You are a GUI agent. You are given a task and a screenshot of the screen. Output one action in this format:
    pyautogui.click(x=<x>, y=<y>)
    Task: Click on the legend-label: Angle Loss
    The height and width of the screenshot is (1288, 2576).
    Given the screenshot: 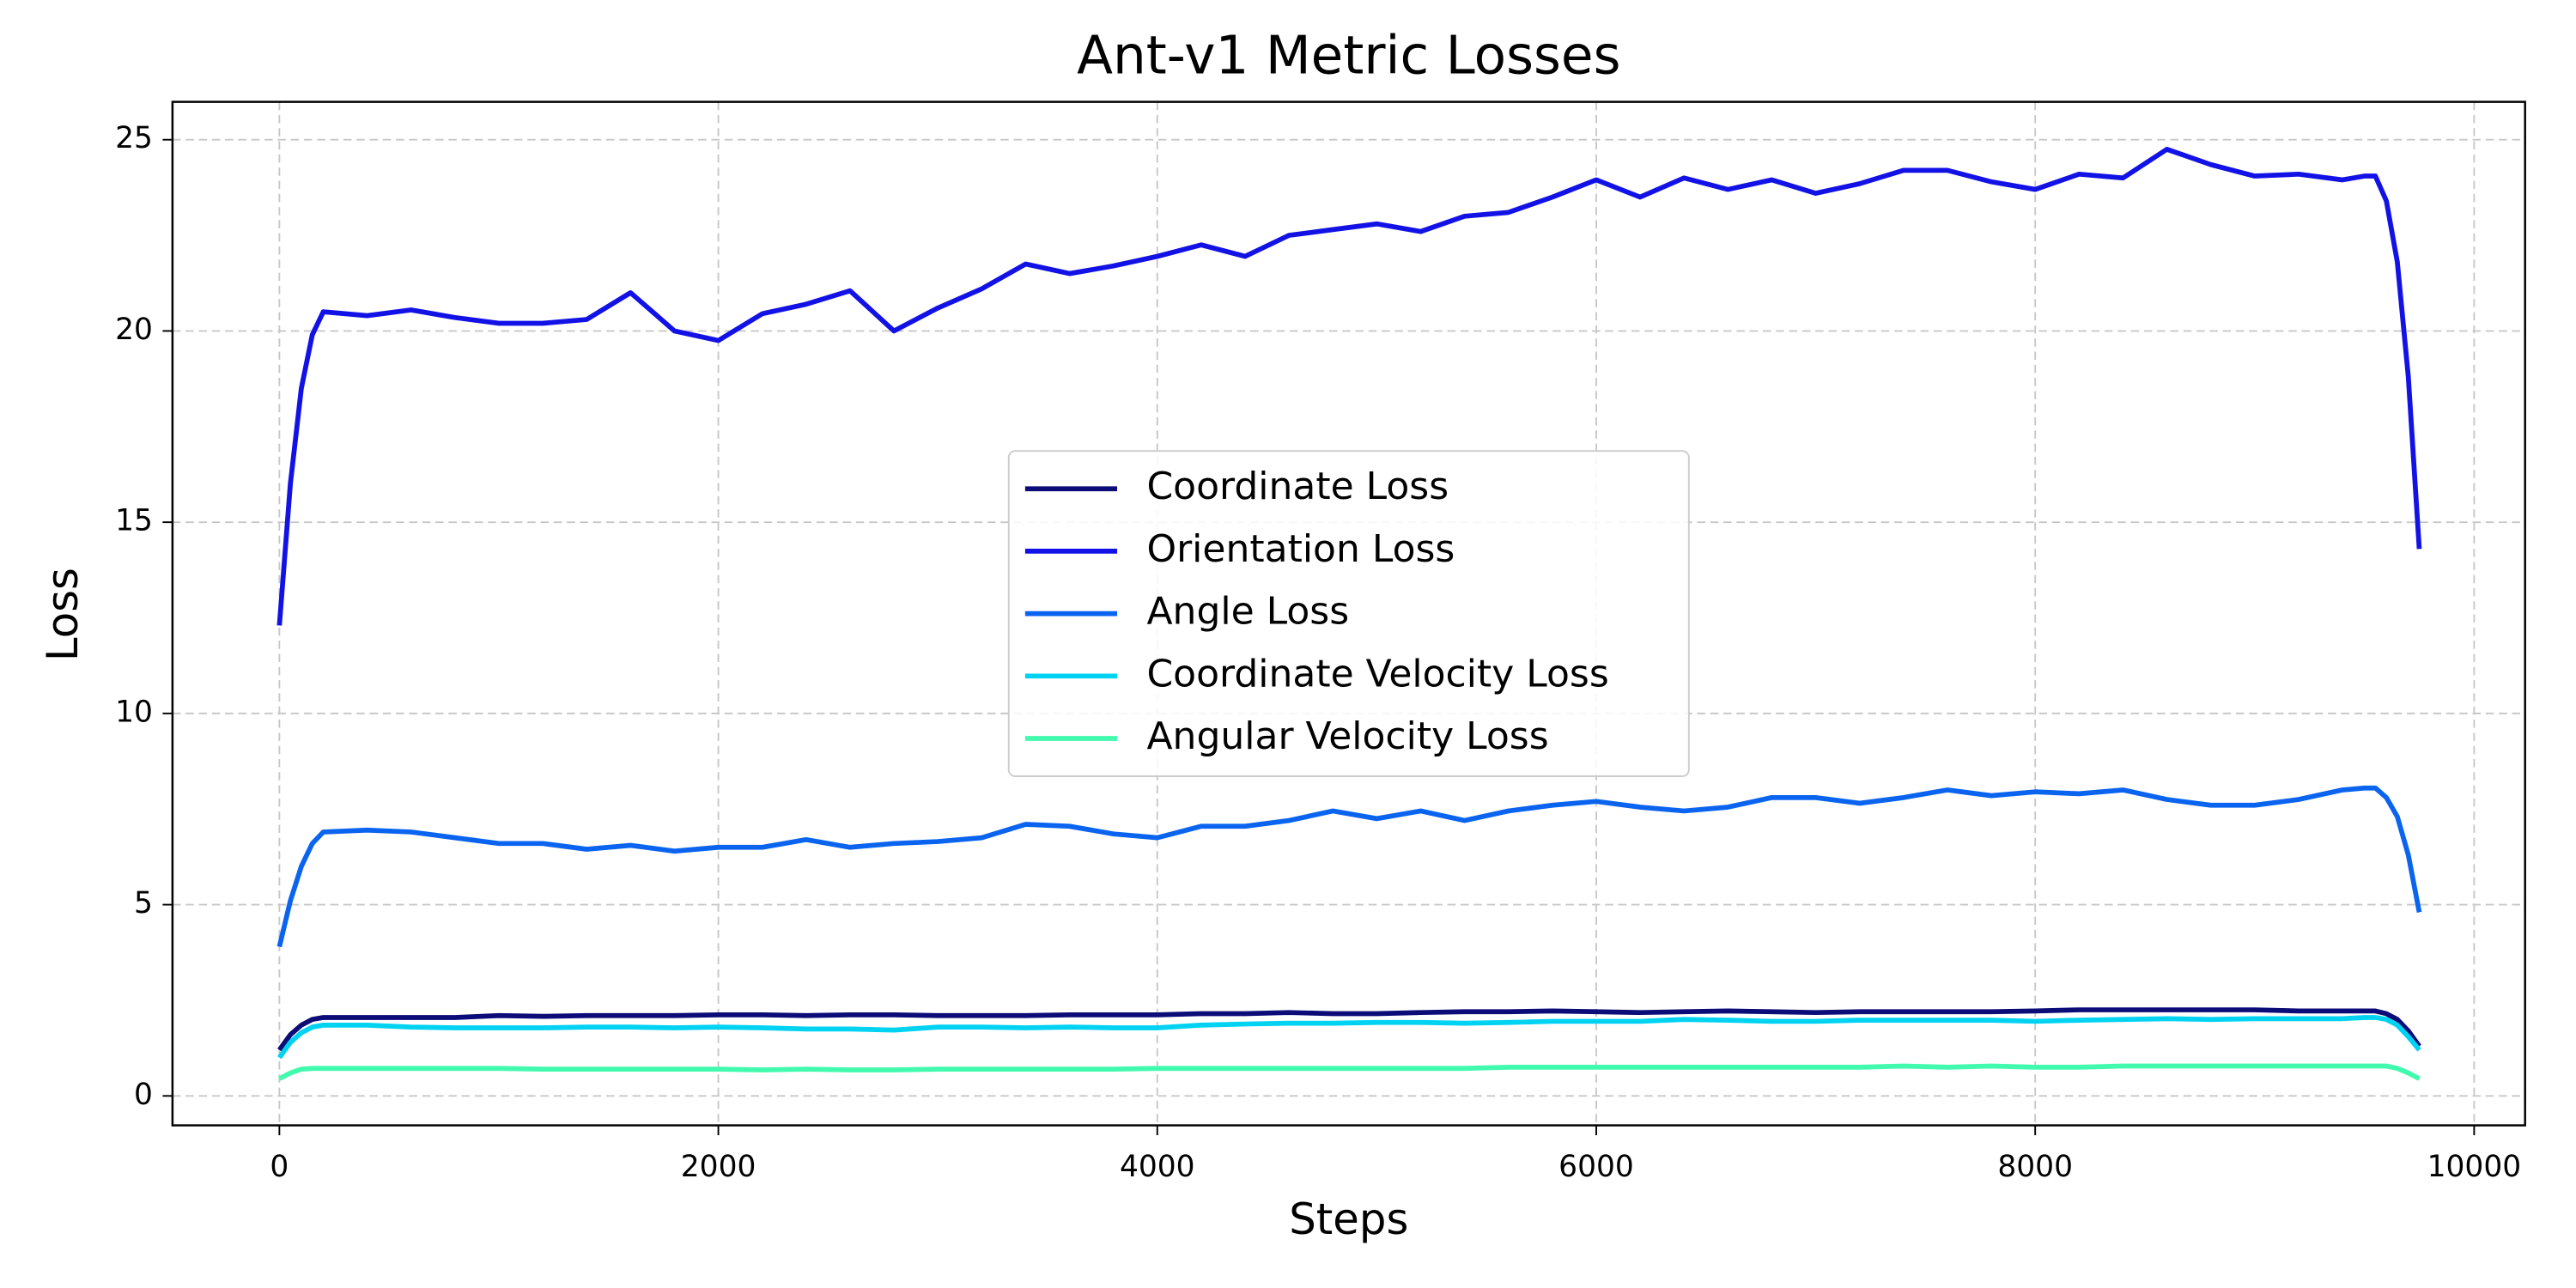 What is the action you would take?
    pyautogui.click(x=1247, y=612)
    